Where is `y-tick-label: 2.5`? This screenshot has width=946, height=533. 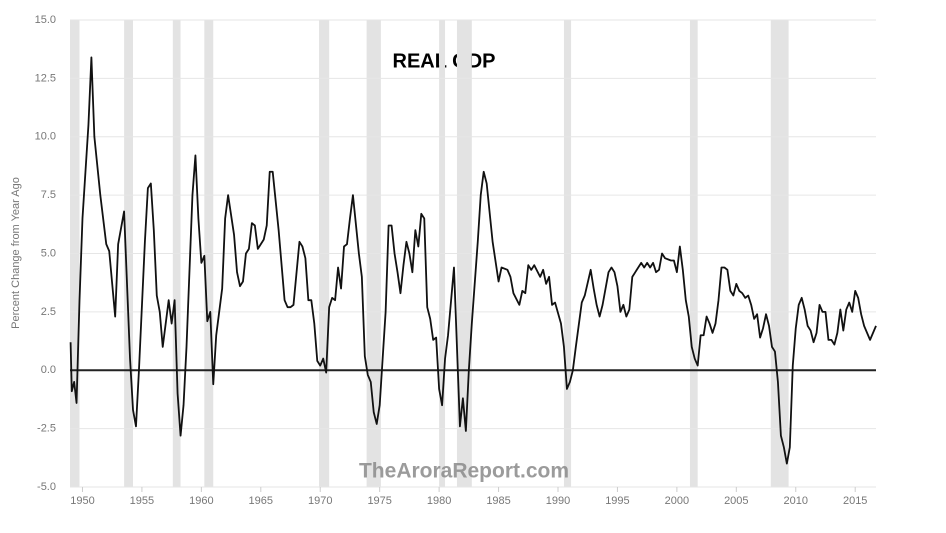 y-tick-label: 2.5 is located at coordinates (48, 312).